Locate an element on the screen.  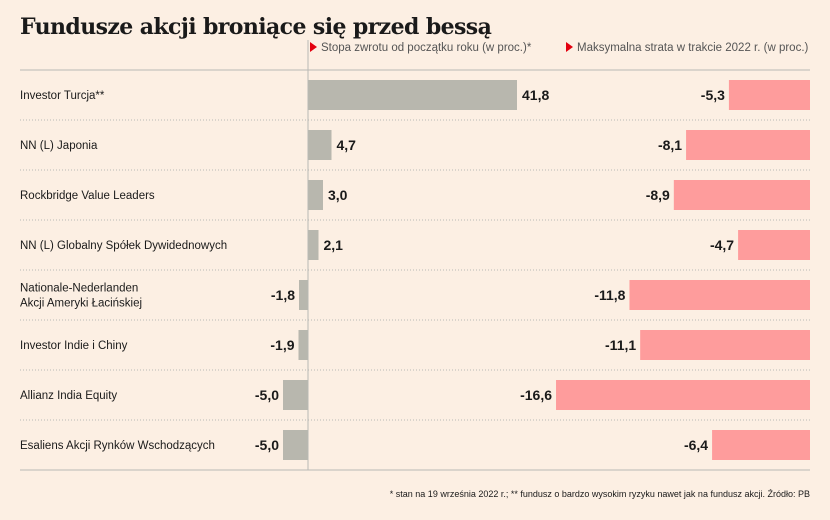
loss-value-label: -11,1 is located at coordinates (620, 345).